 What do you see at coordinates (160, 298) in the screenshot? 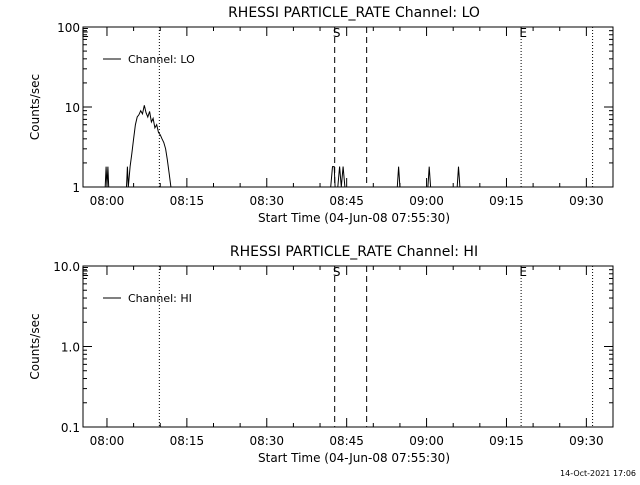
I see `legend-label: Channel: HI` at bounding box center [160, 298].